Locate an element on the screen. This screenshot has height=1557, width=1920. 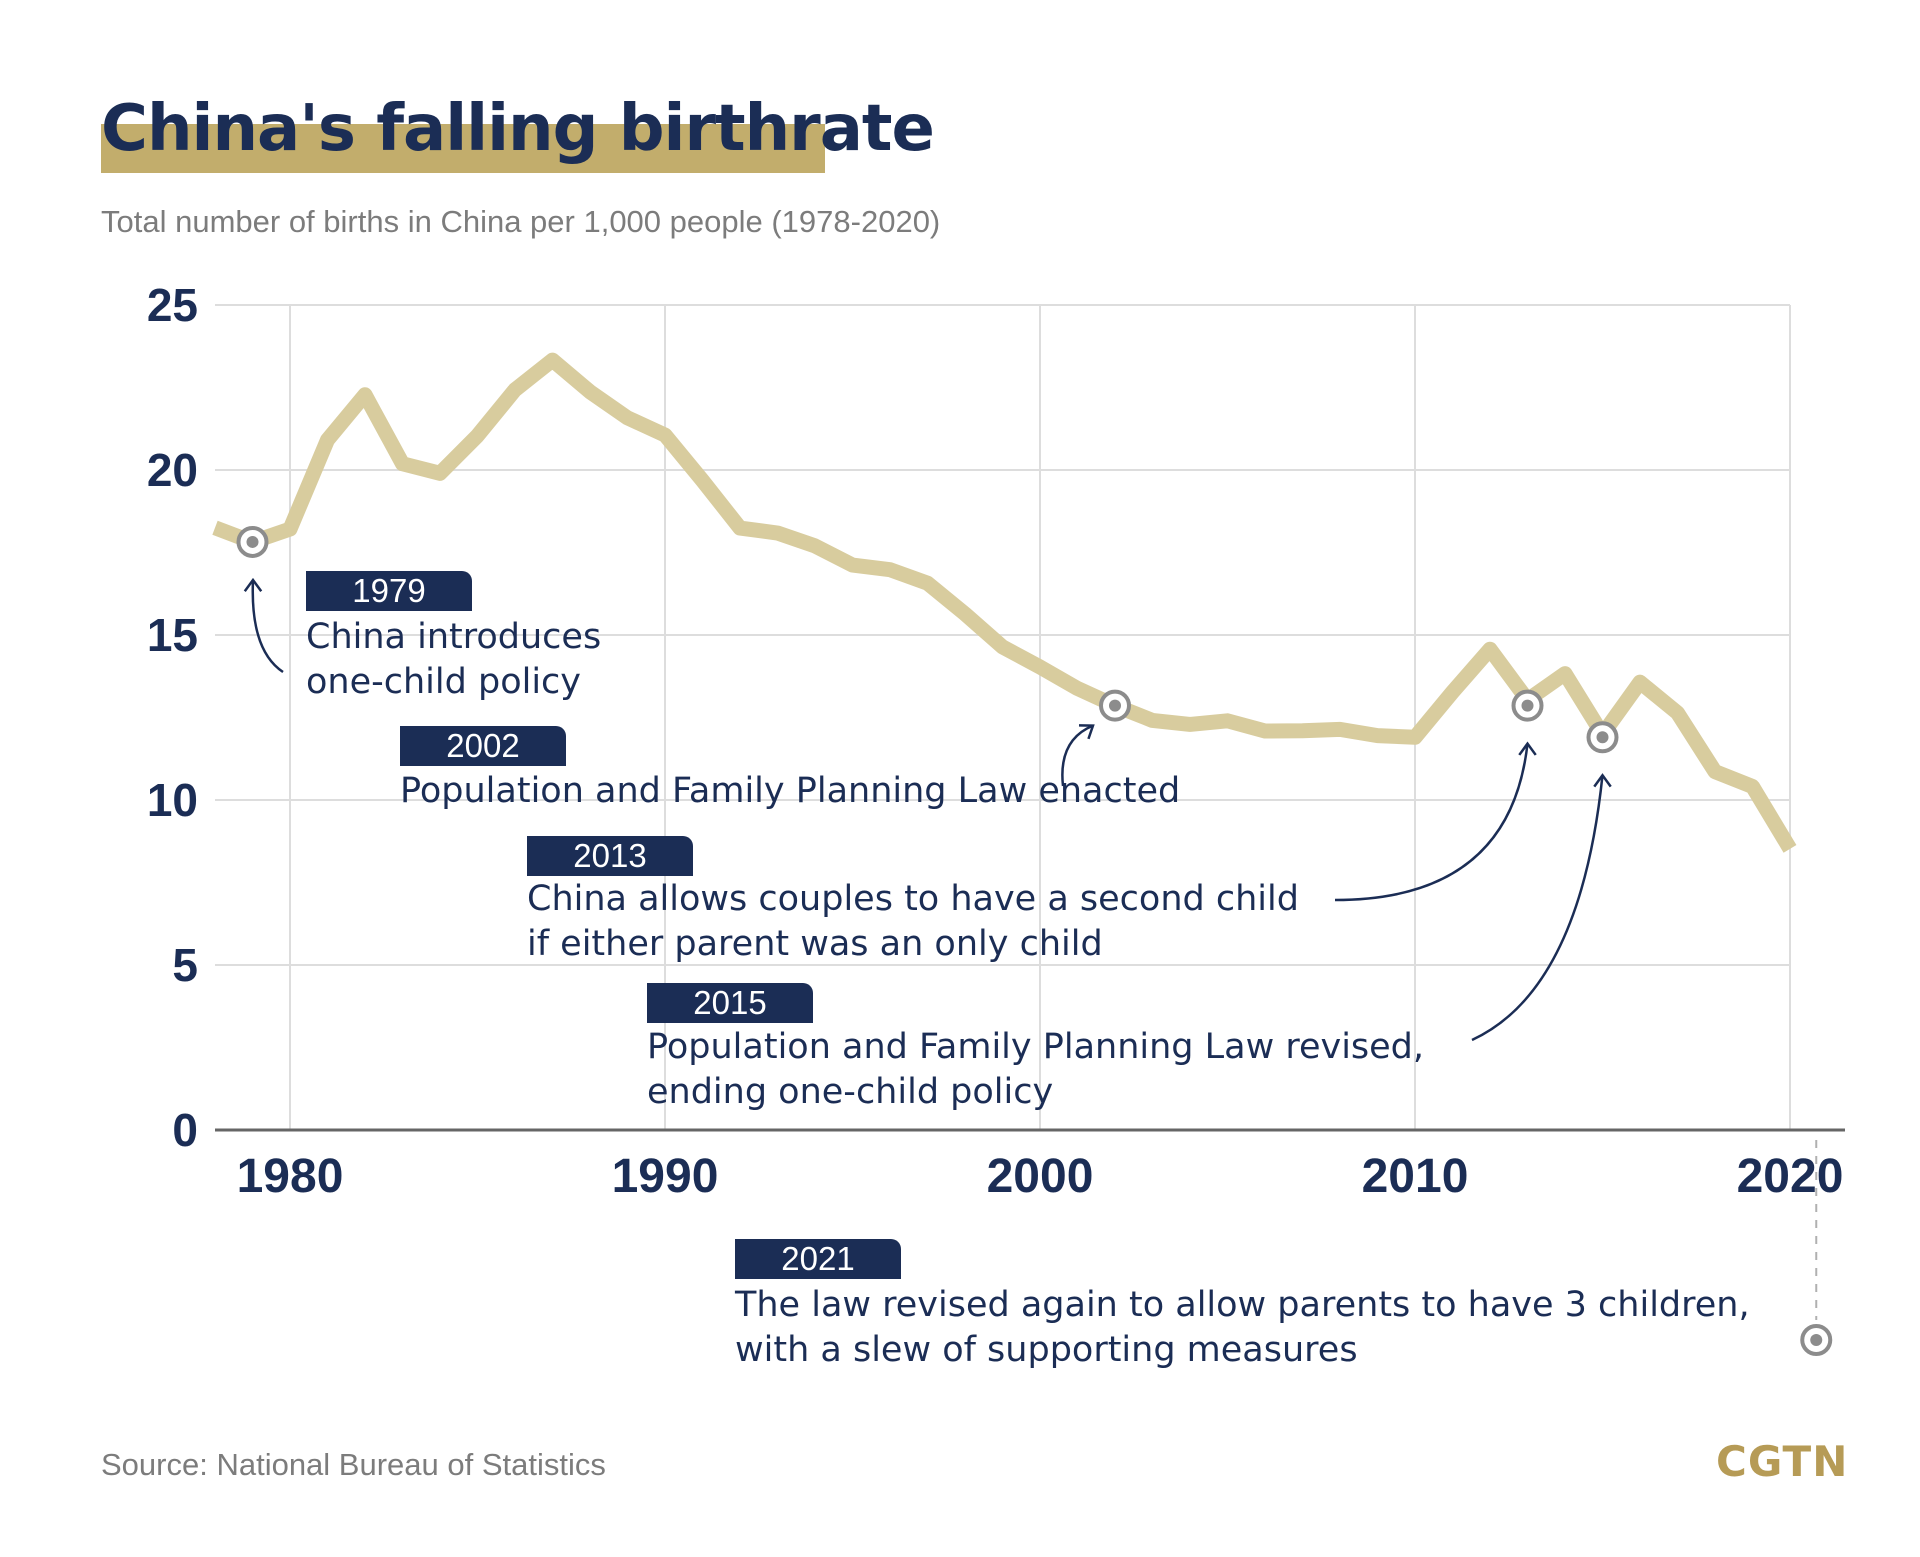
arrow-2015-head is located at coordinates (1602, 780).